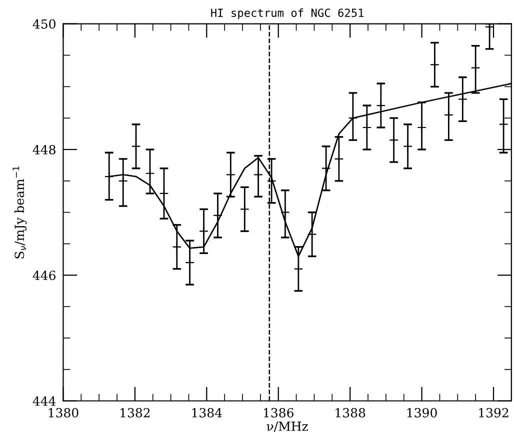  Describe the element at coordinates (19, 212) in the screenshot. I see `y-axis-title: S$_{ν}$/mJy beam$^{−1}$` at that location.